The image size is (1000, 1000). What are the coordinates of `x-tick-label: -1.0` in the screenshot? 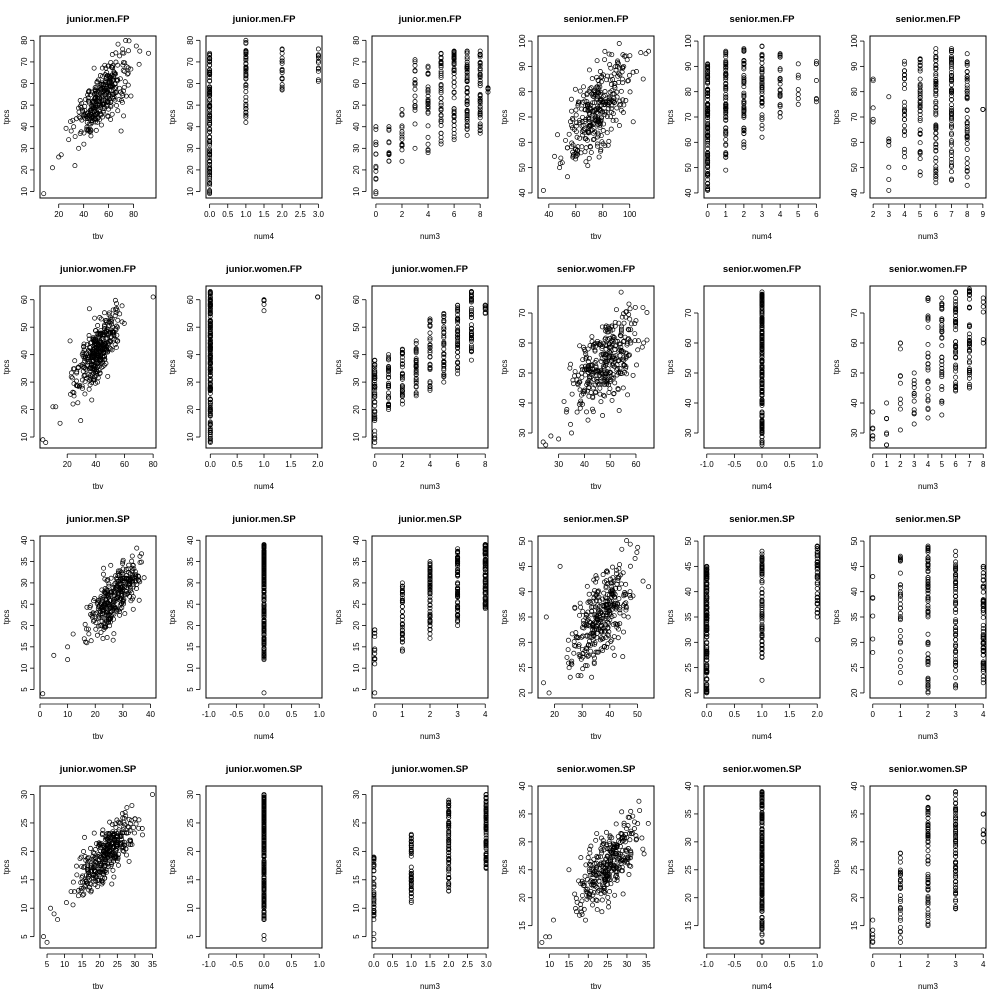 It's located at (209, 714).